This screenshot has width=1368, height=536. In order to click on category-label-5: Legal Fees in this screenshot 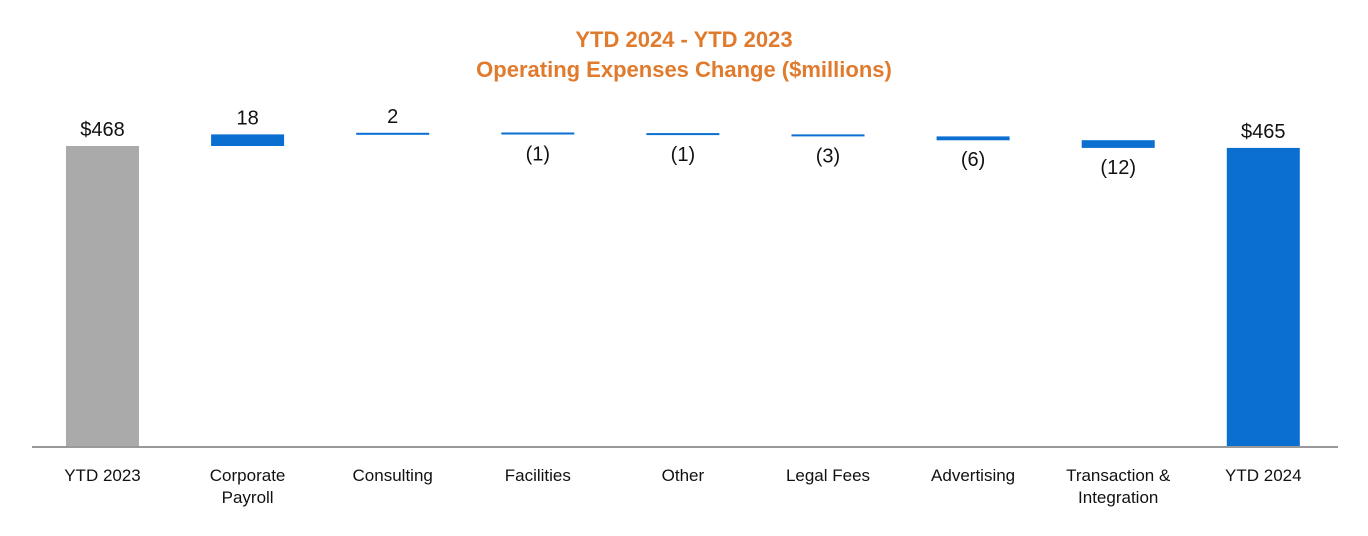, I will do `click(828, 475)`.